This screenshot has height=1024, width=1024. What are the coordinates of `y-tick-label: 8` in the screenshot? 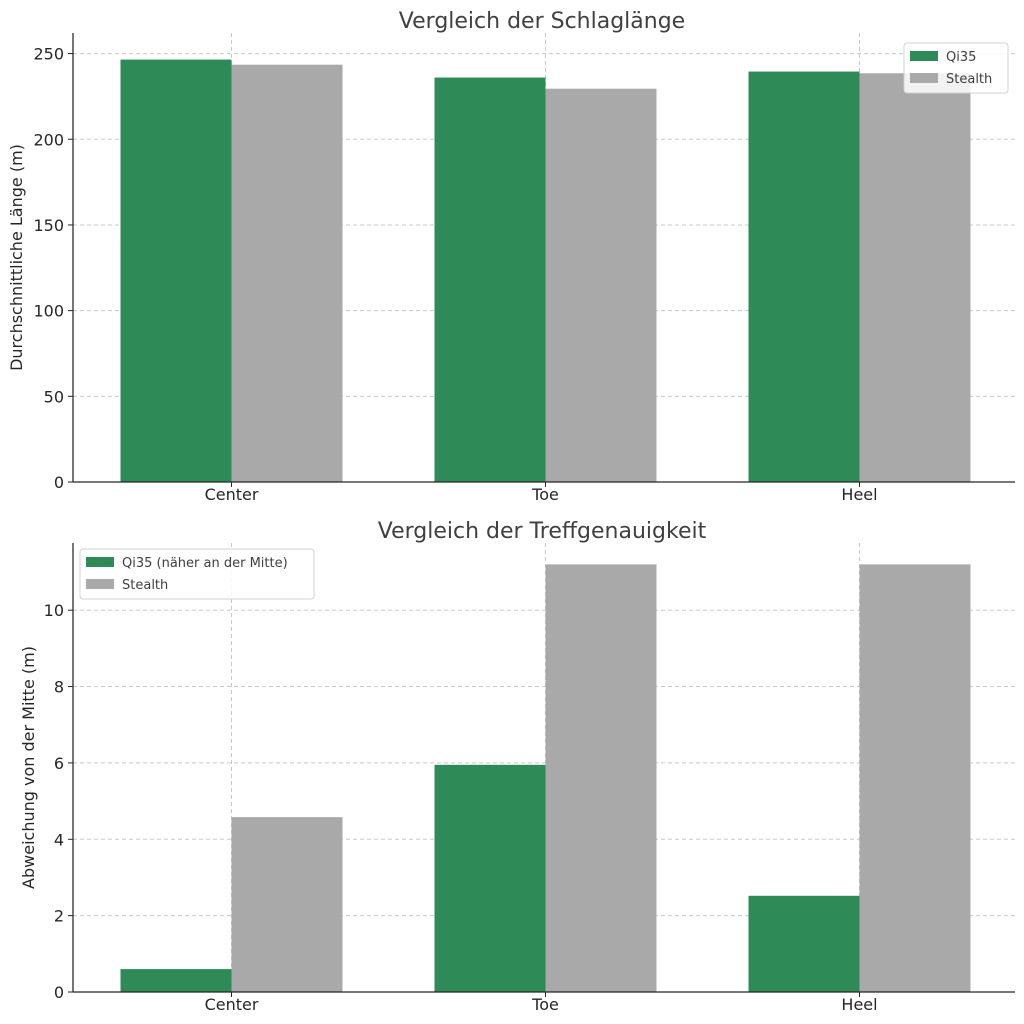 It's located at (59, 687).